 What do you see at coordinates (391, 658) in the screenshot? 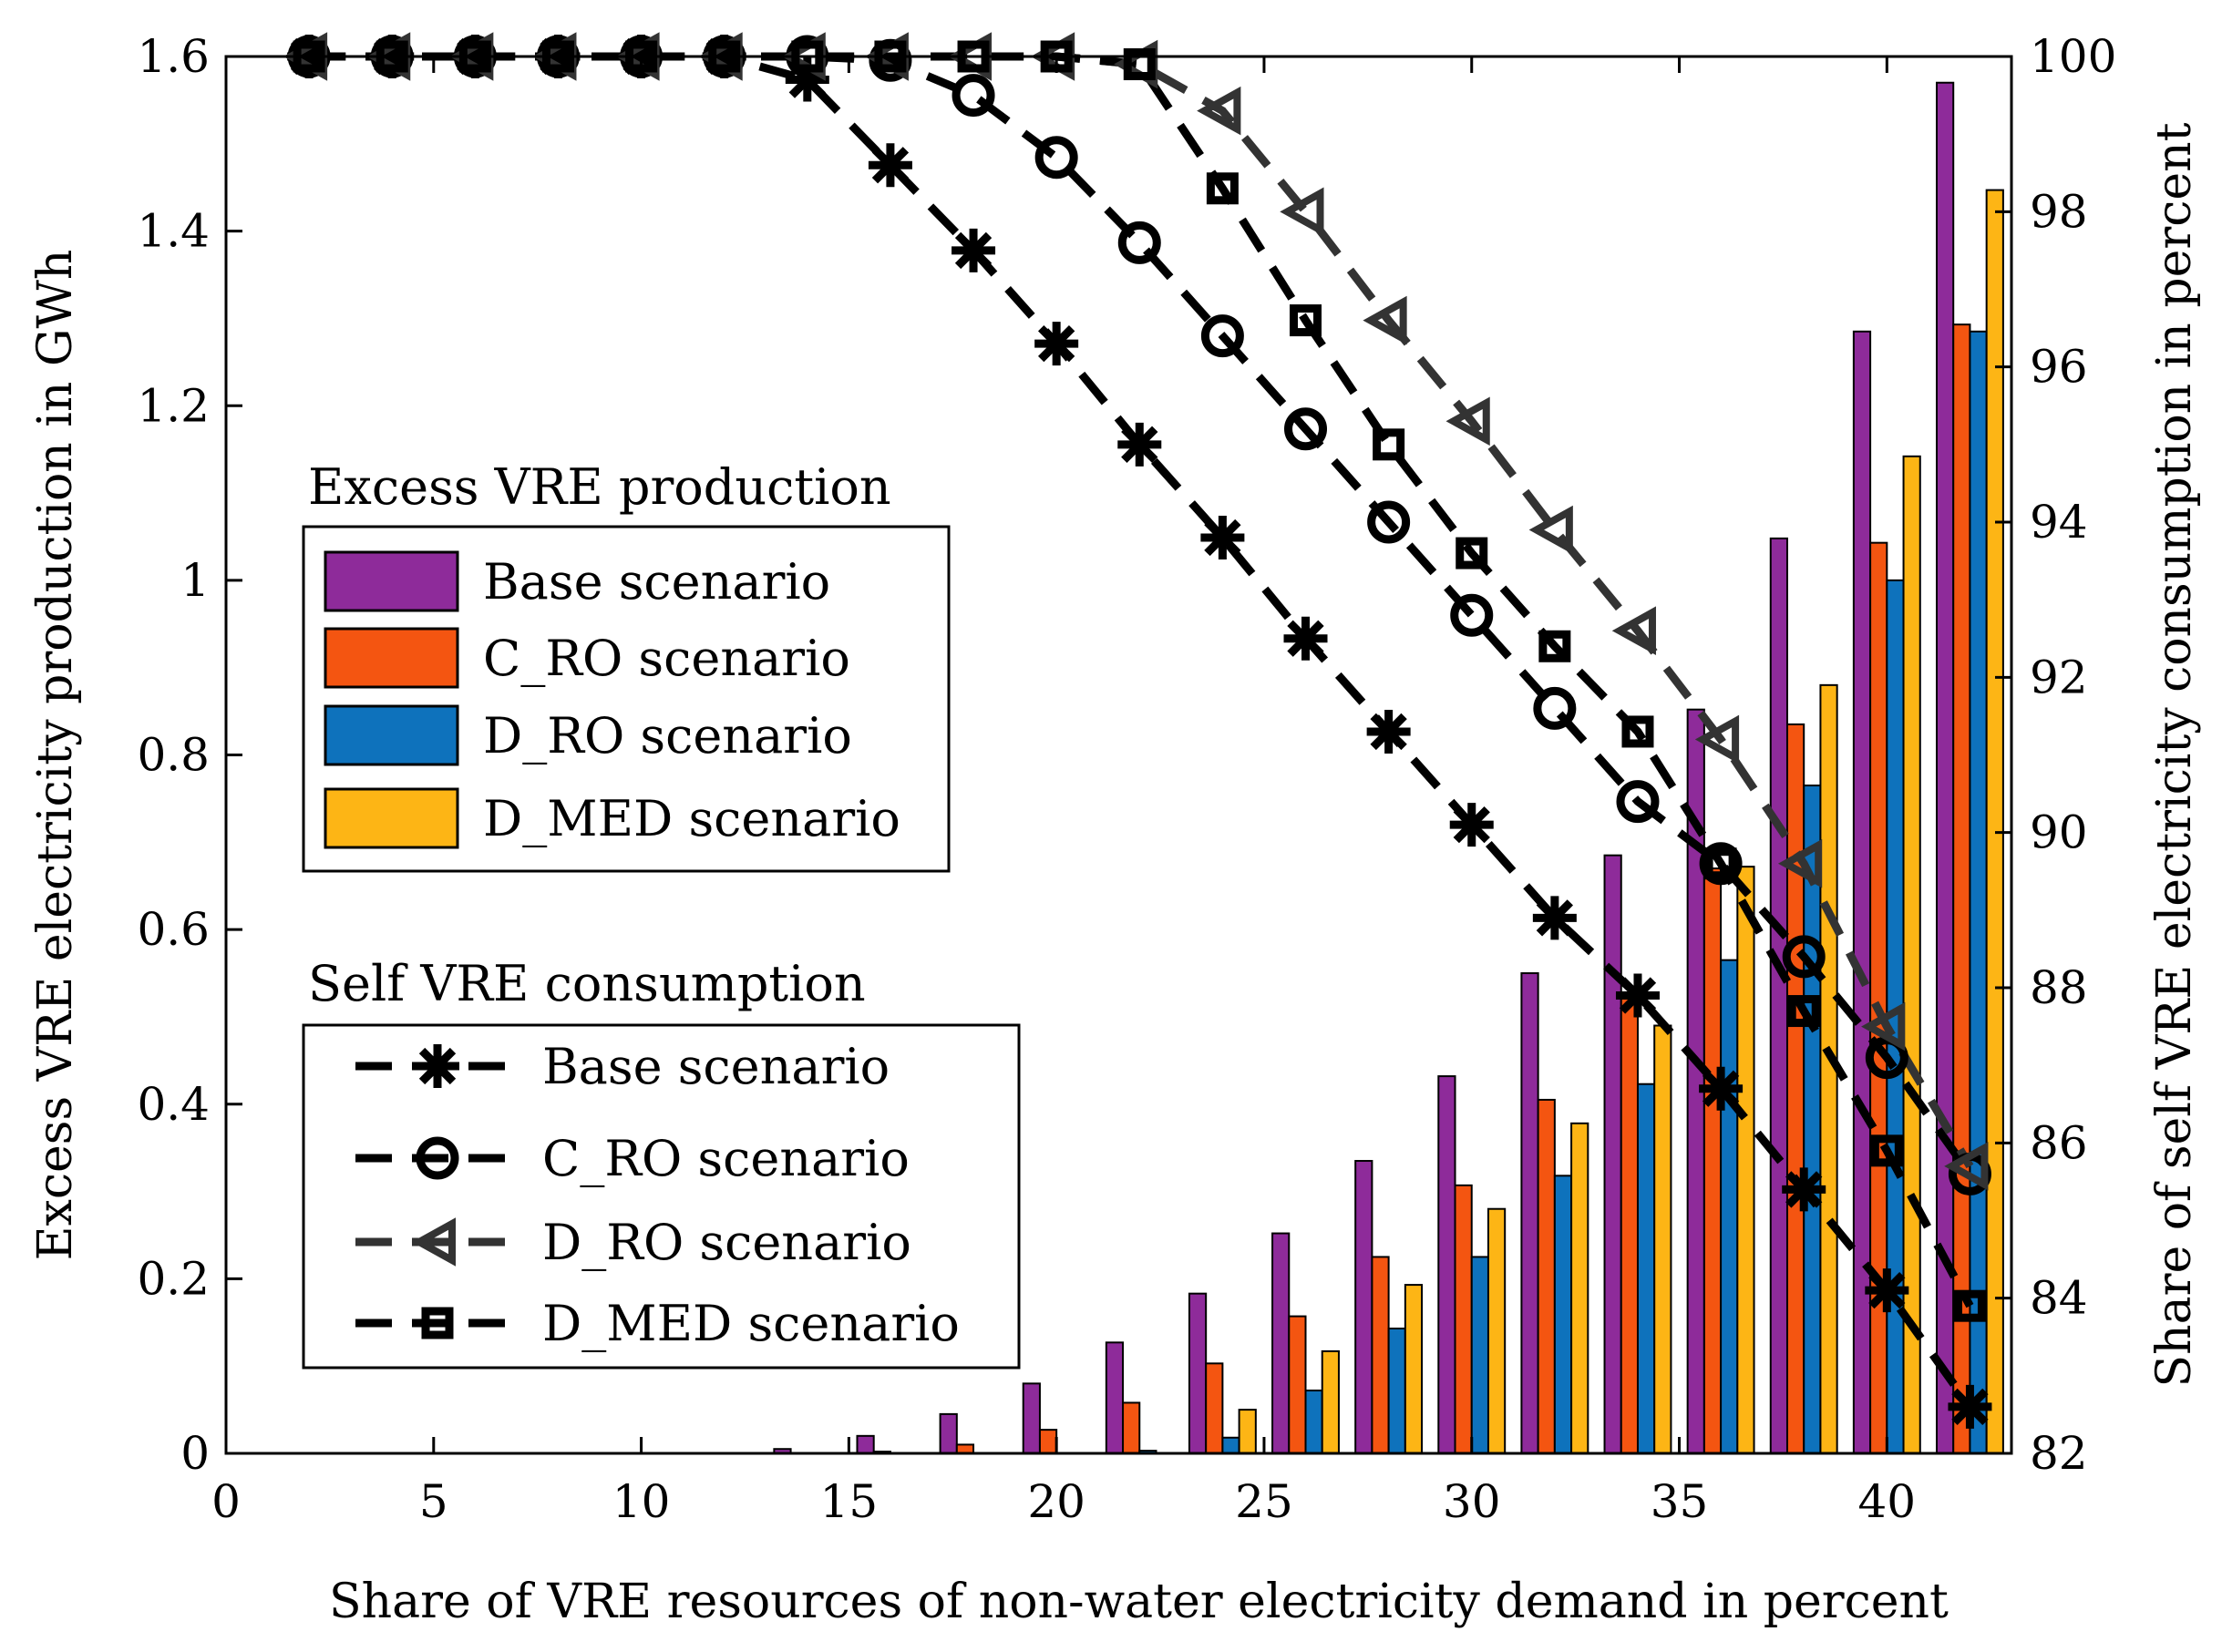
I see `bar-legend-swatch-c-ro` at bounding box center [391, 658].